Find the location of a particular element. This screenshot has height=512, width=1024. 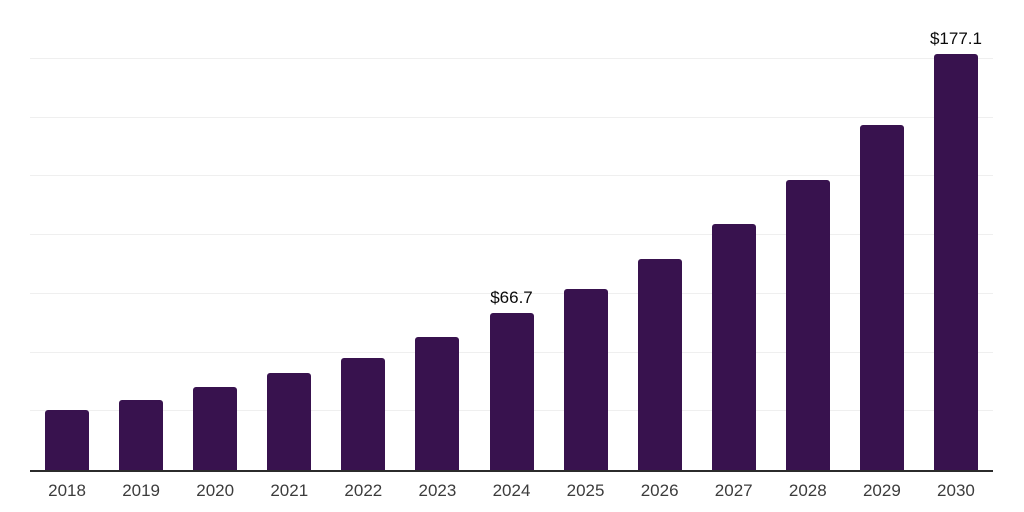

bar-2019 is located at coordinates (141, 434).